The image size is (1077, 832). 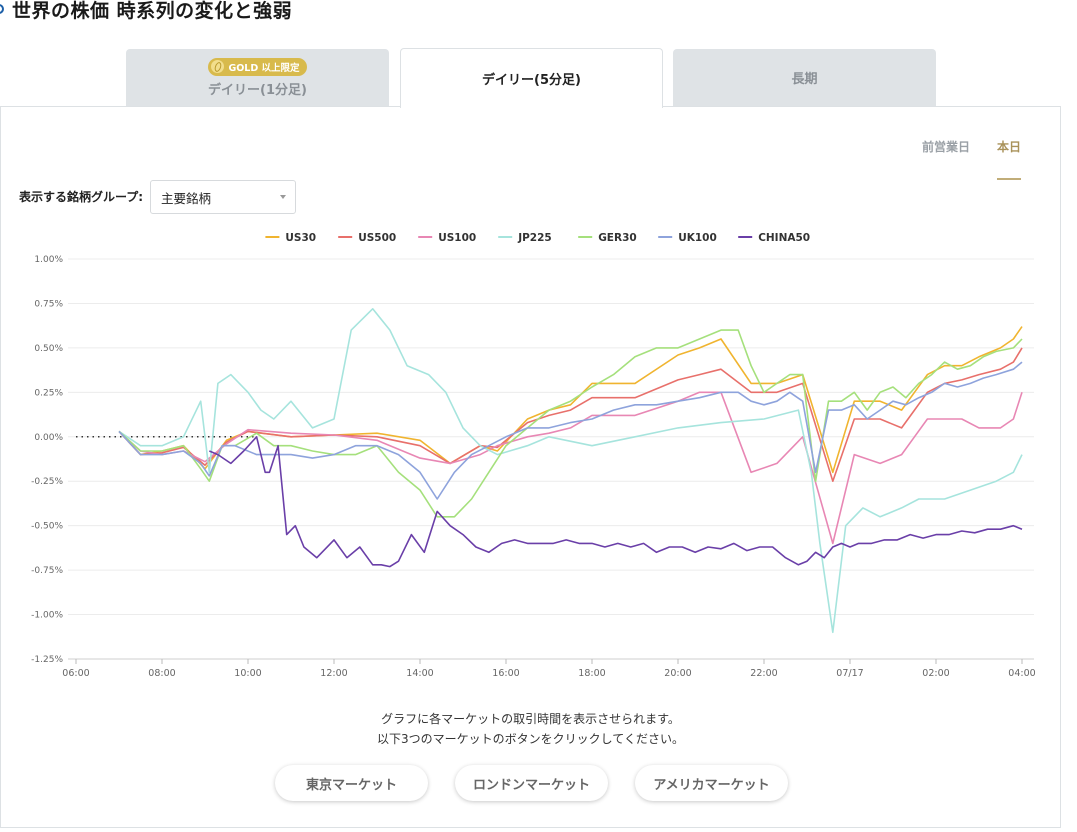 I want to click on y-tick-label: -1.25%, so click(x=47, y=660).